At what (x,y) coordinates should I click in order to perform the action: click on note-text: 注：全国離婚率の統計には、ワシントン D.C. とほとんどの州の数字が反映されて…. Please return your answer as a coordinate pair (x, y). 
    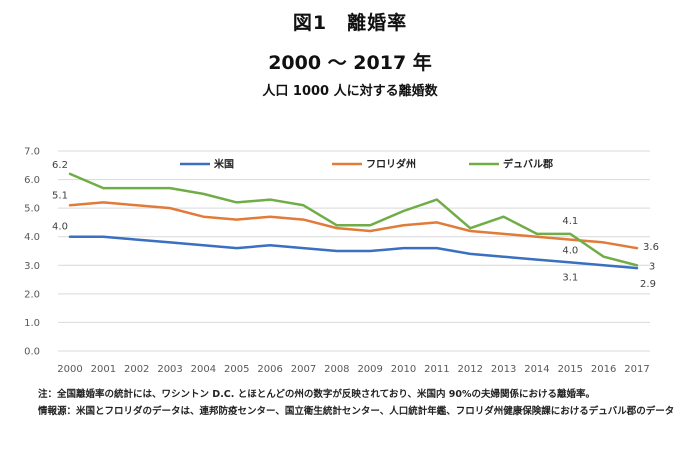
    Looking at the image, I should click on (317, 394).